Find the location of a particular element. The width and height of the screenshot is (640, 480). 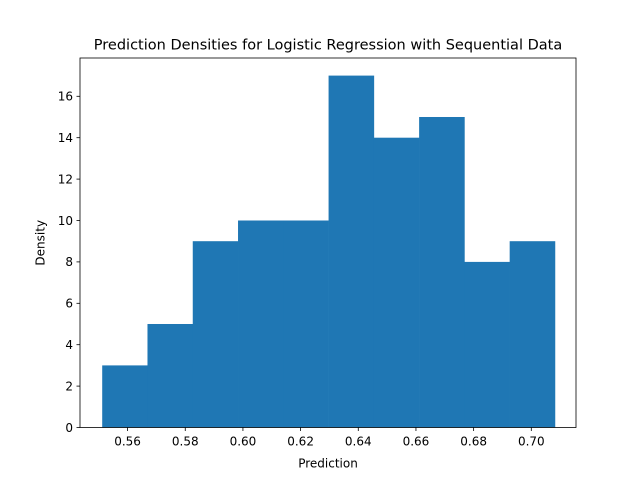

y-axis-label: Density is located at coordinates (41, 243).